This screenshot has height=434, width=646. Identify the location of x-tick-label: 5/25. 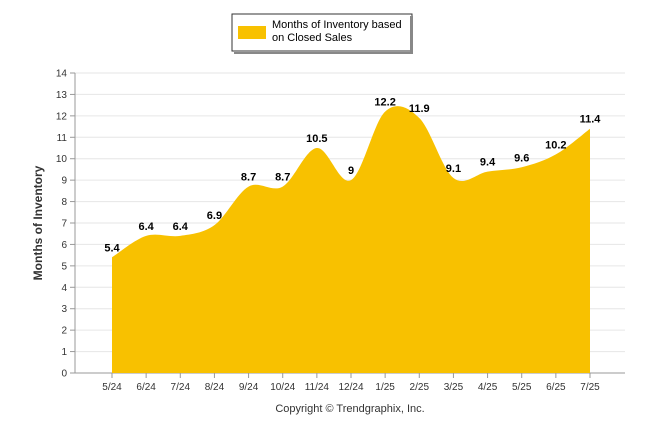
(522, 387).